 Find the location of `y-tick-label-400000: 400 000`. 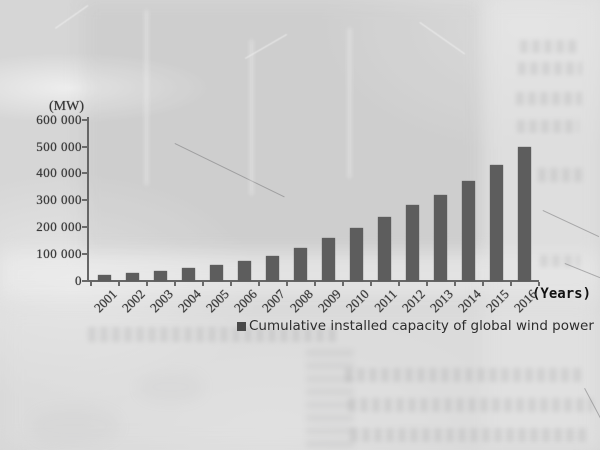

y-tick-label-400000: 400 000 is located at coordinates (59, 173).